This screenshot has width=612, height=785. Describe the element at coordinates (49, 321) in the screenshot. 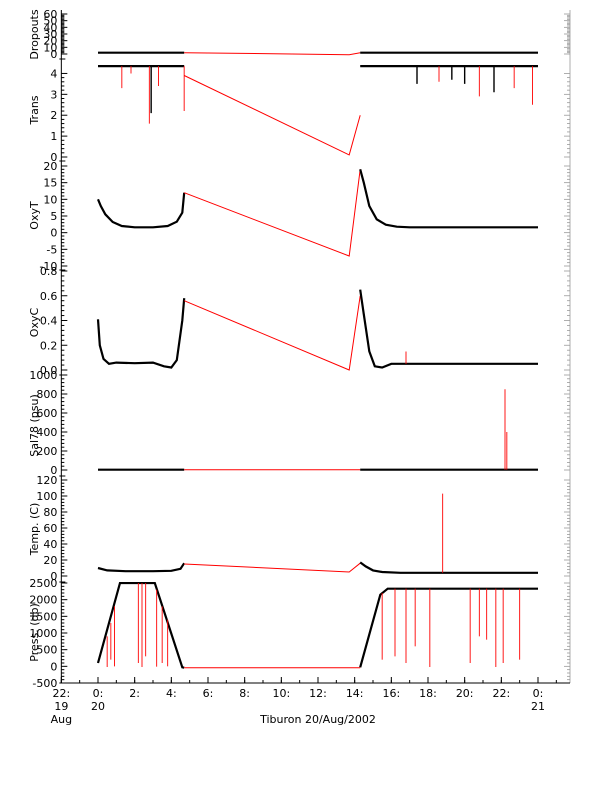

I see `y-tick-label: 0.4` at that location.